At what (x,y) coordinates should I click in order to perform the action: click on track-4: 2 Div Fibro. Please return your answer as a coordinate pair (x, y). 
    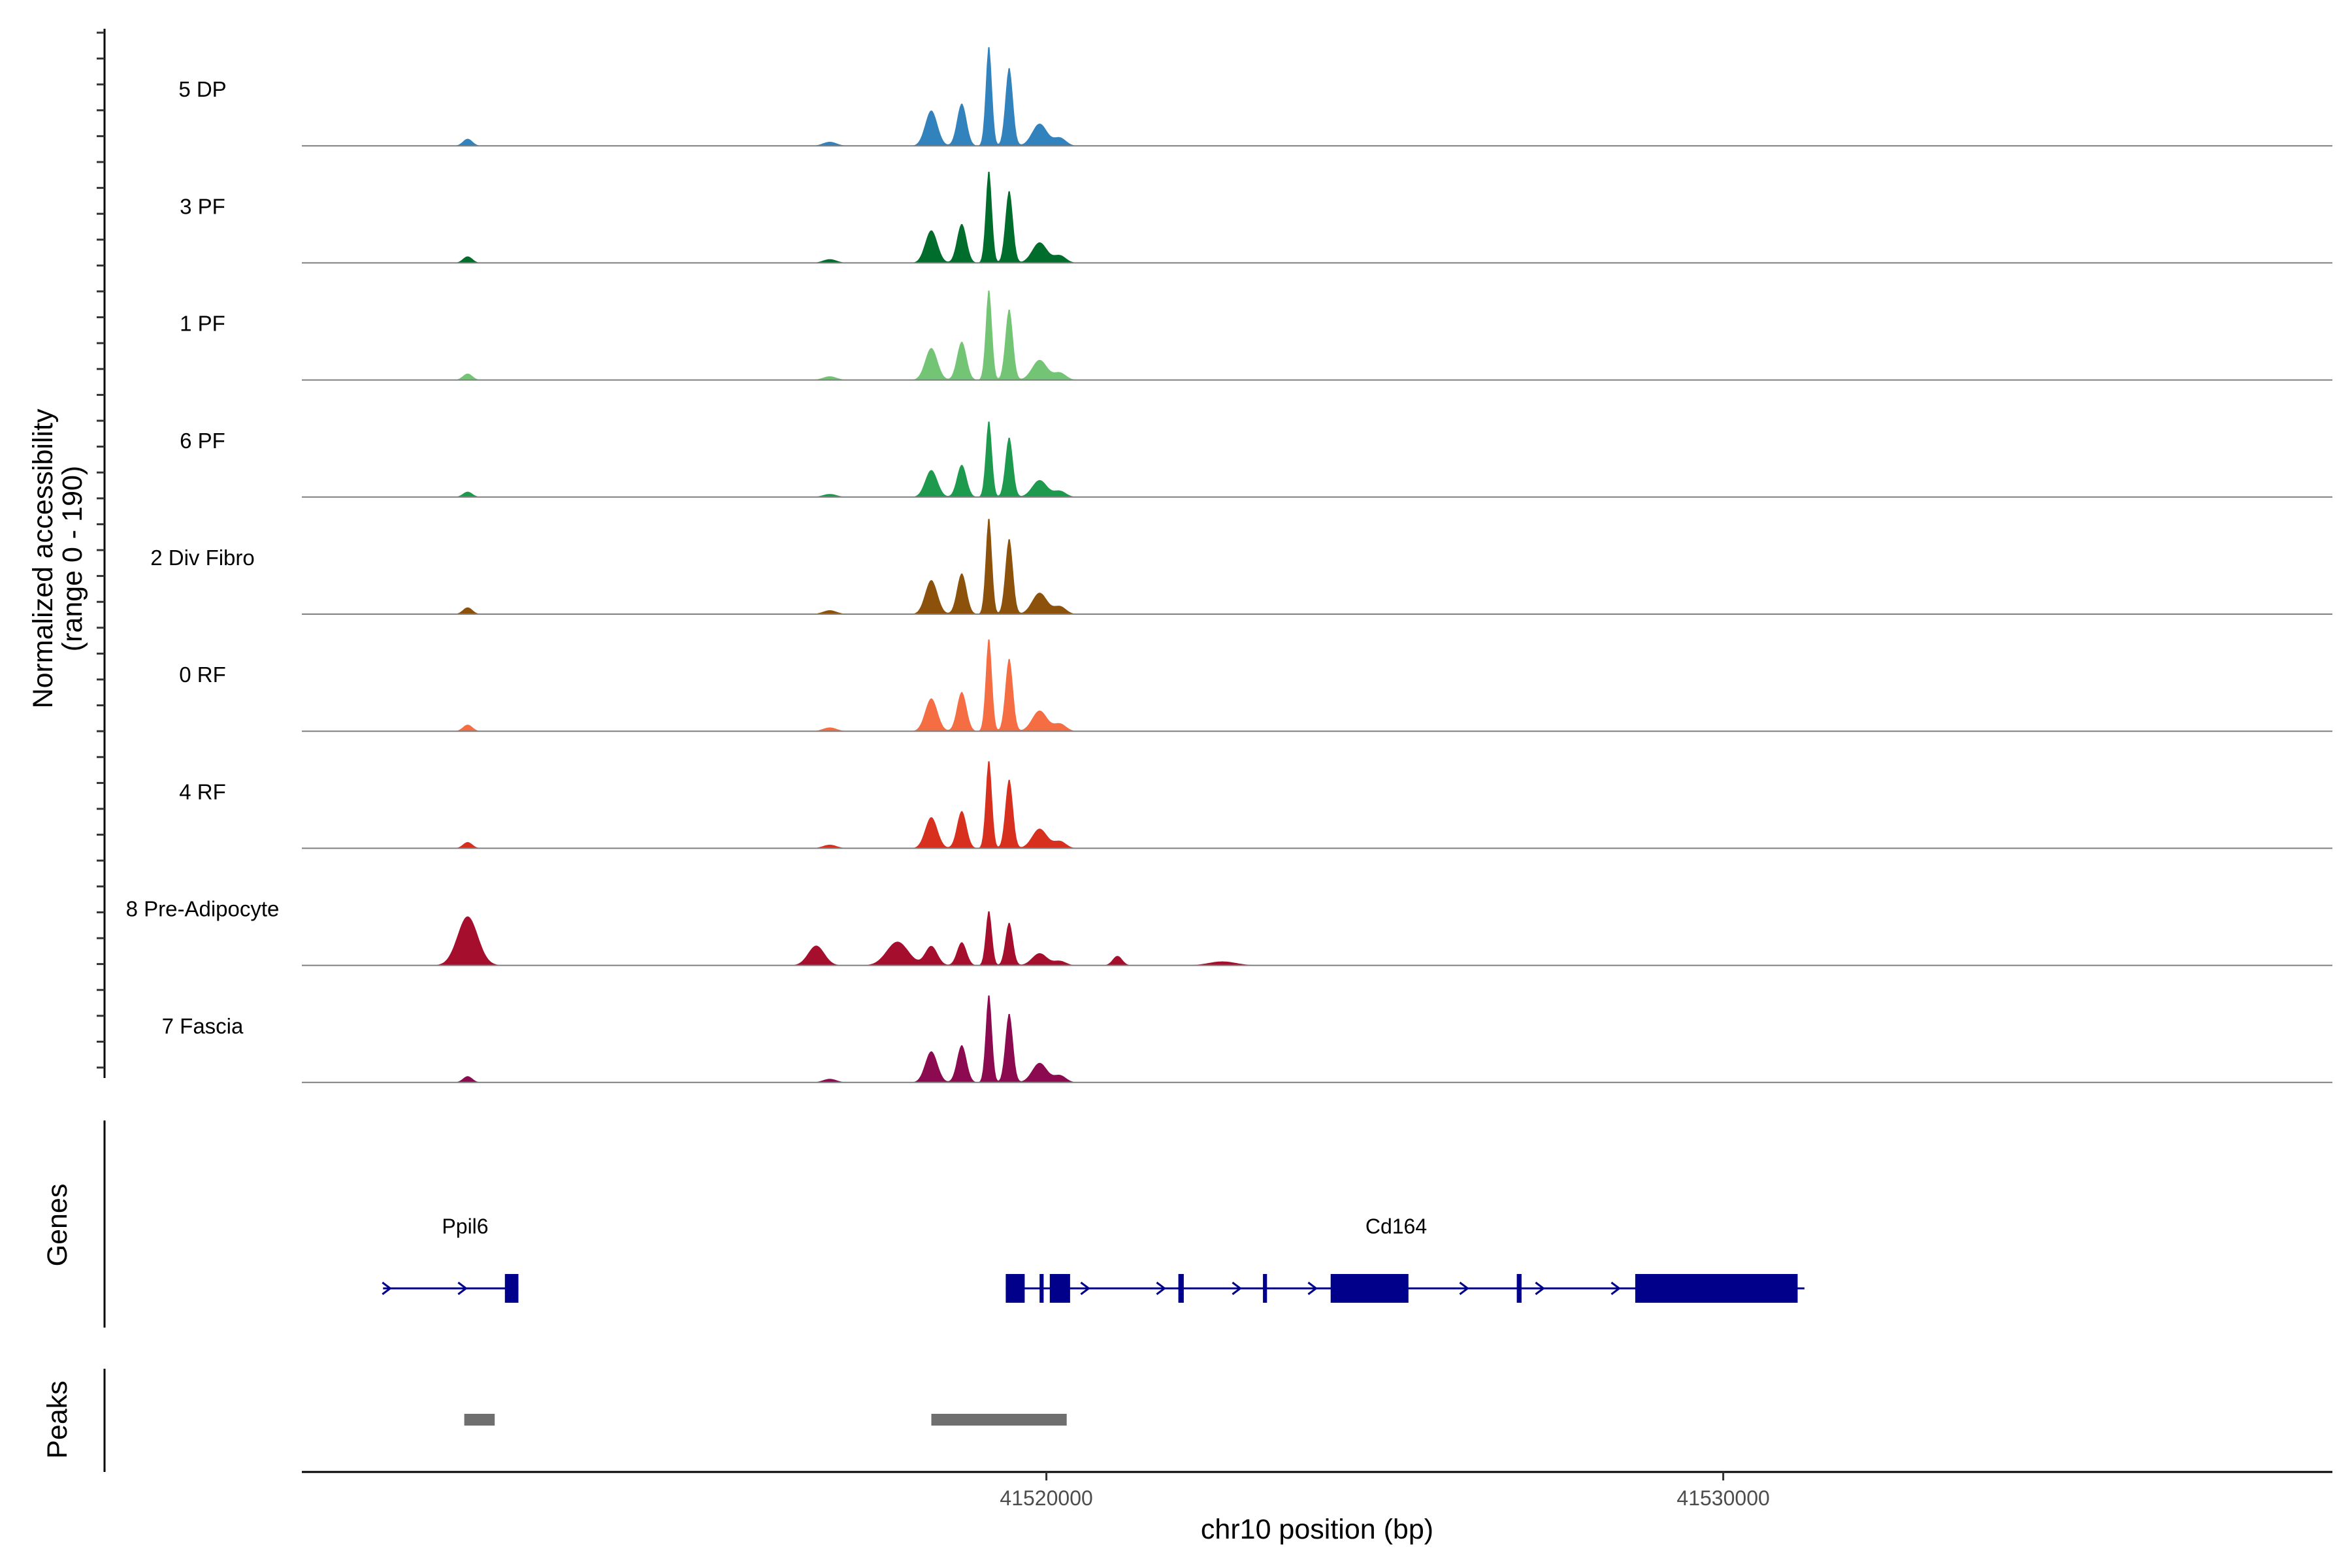
    Looking at the image, I should click on (1241, 567).